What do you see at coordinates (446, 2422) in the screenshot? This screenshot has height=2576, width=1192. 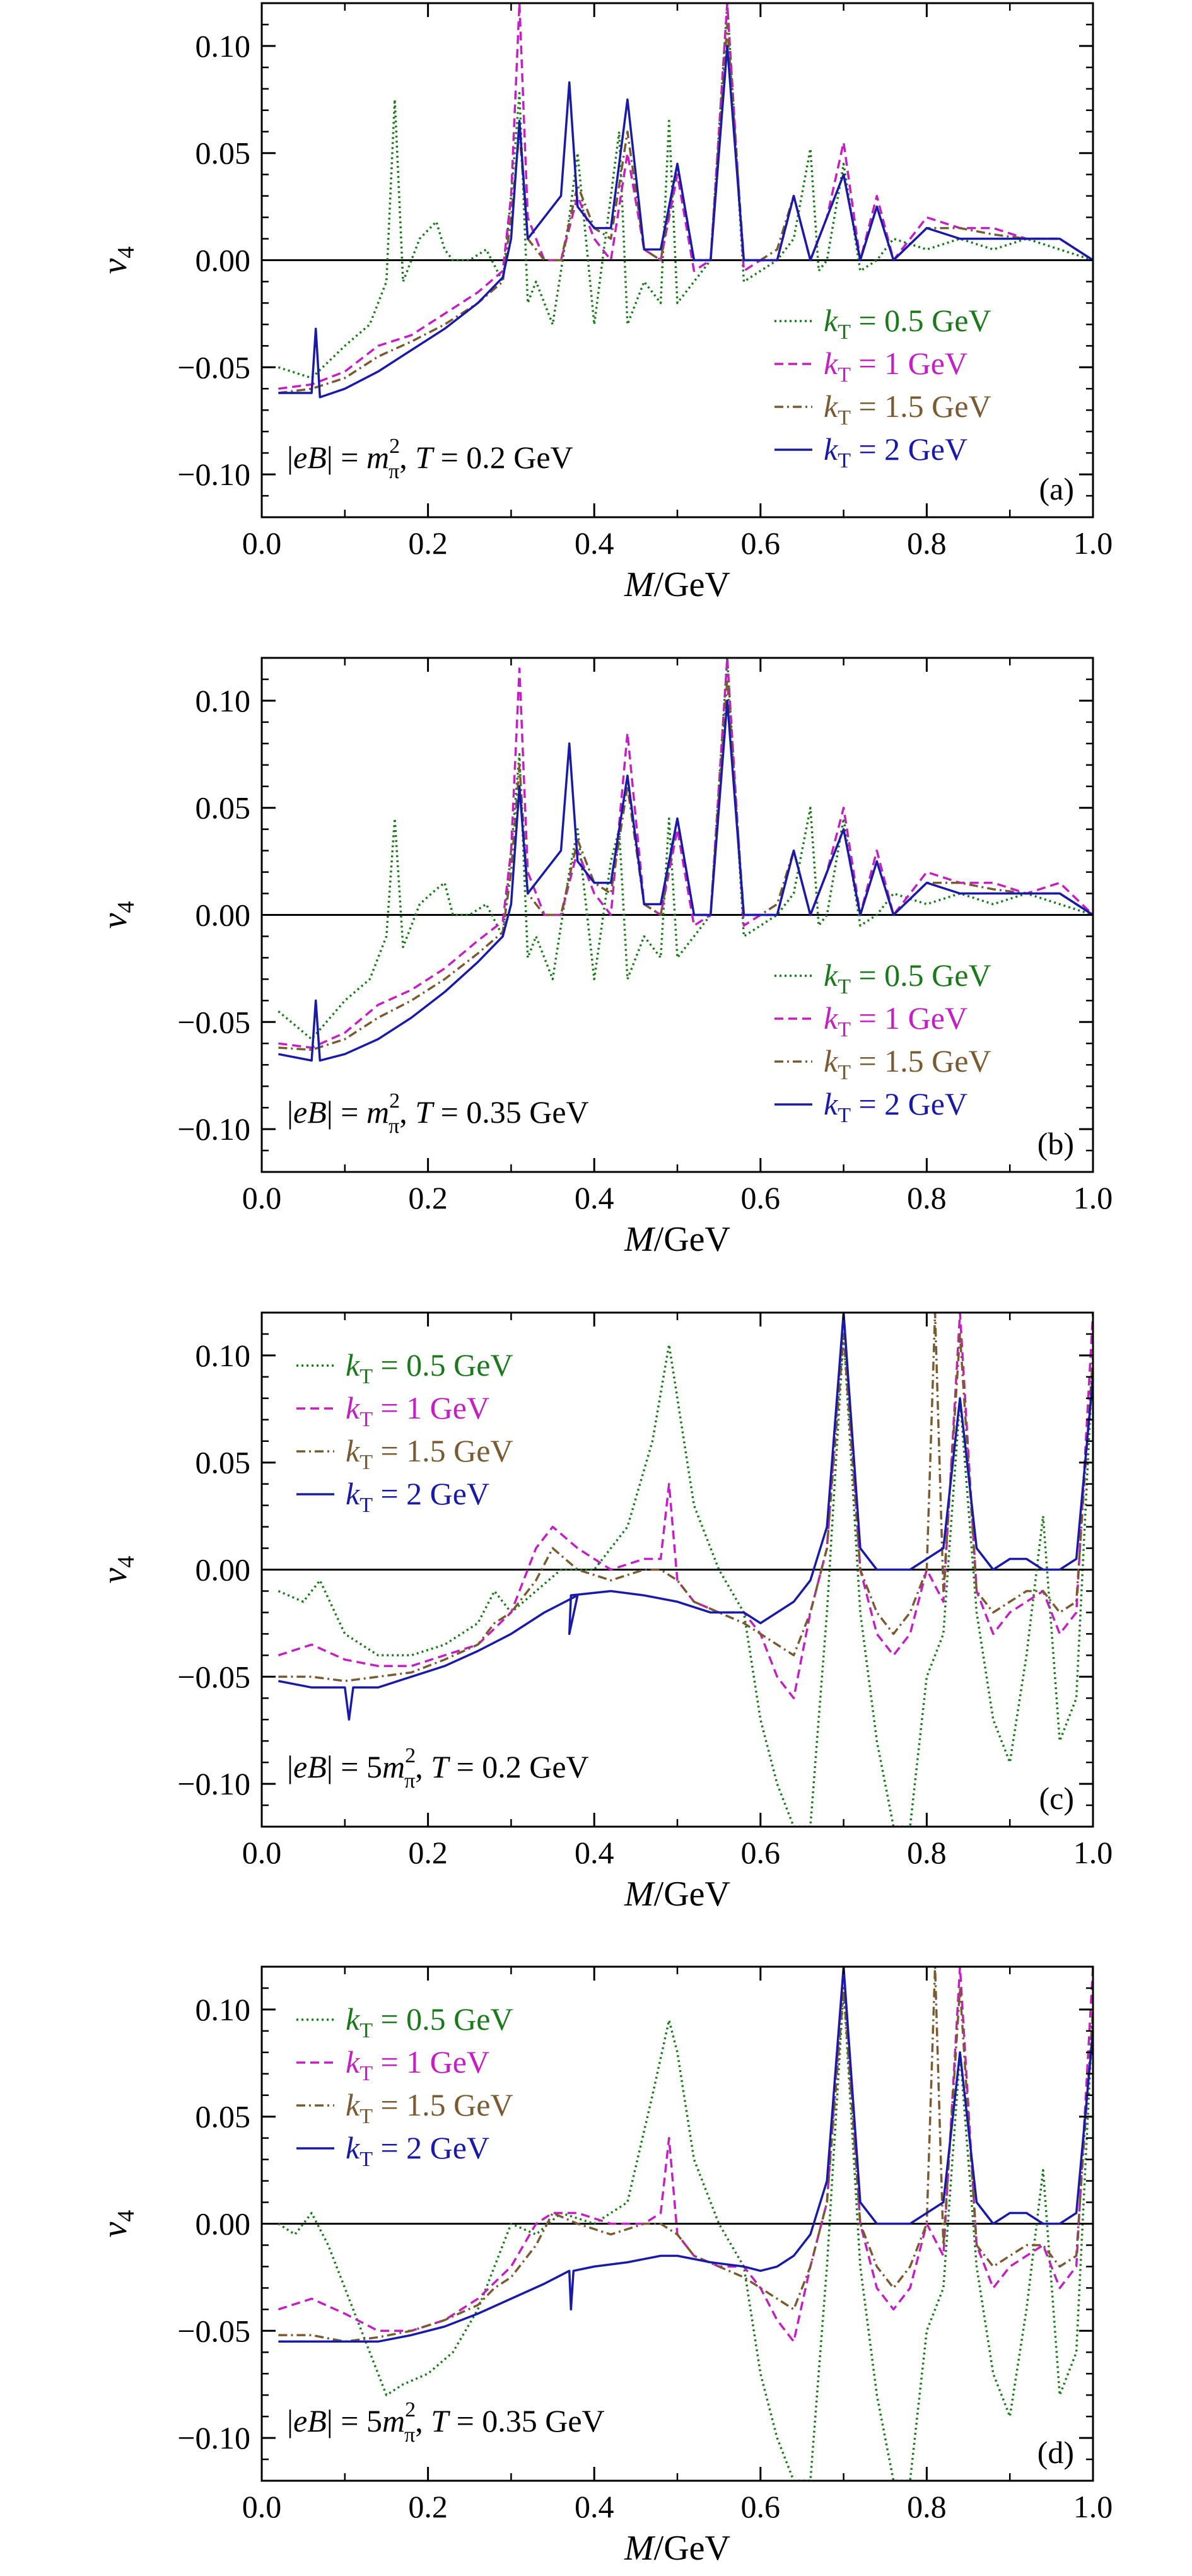 I see `annotation-text: |eB| = 5m2 π, T = 0.35 GeV` at bounding box center [446, 2422].